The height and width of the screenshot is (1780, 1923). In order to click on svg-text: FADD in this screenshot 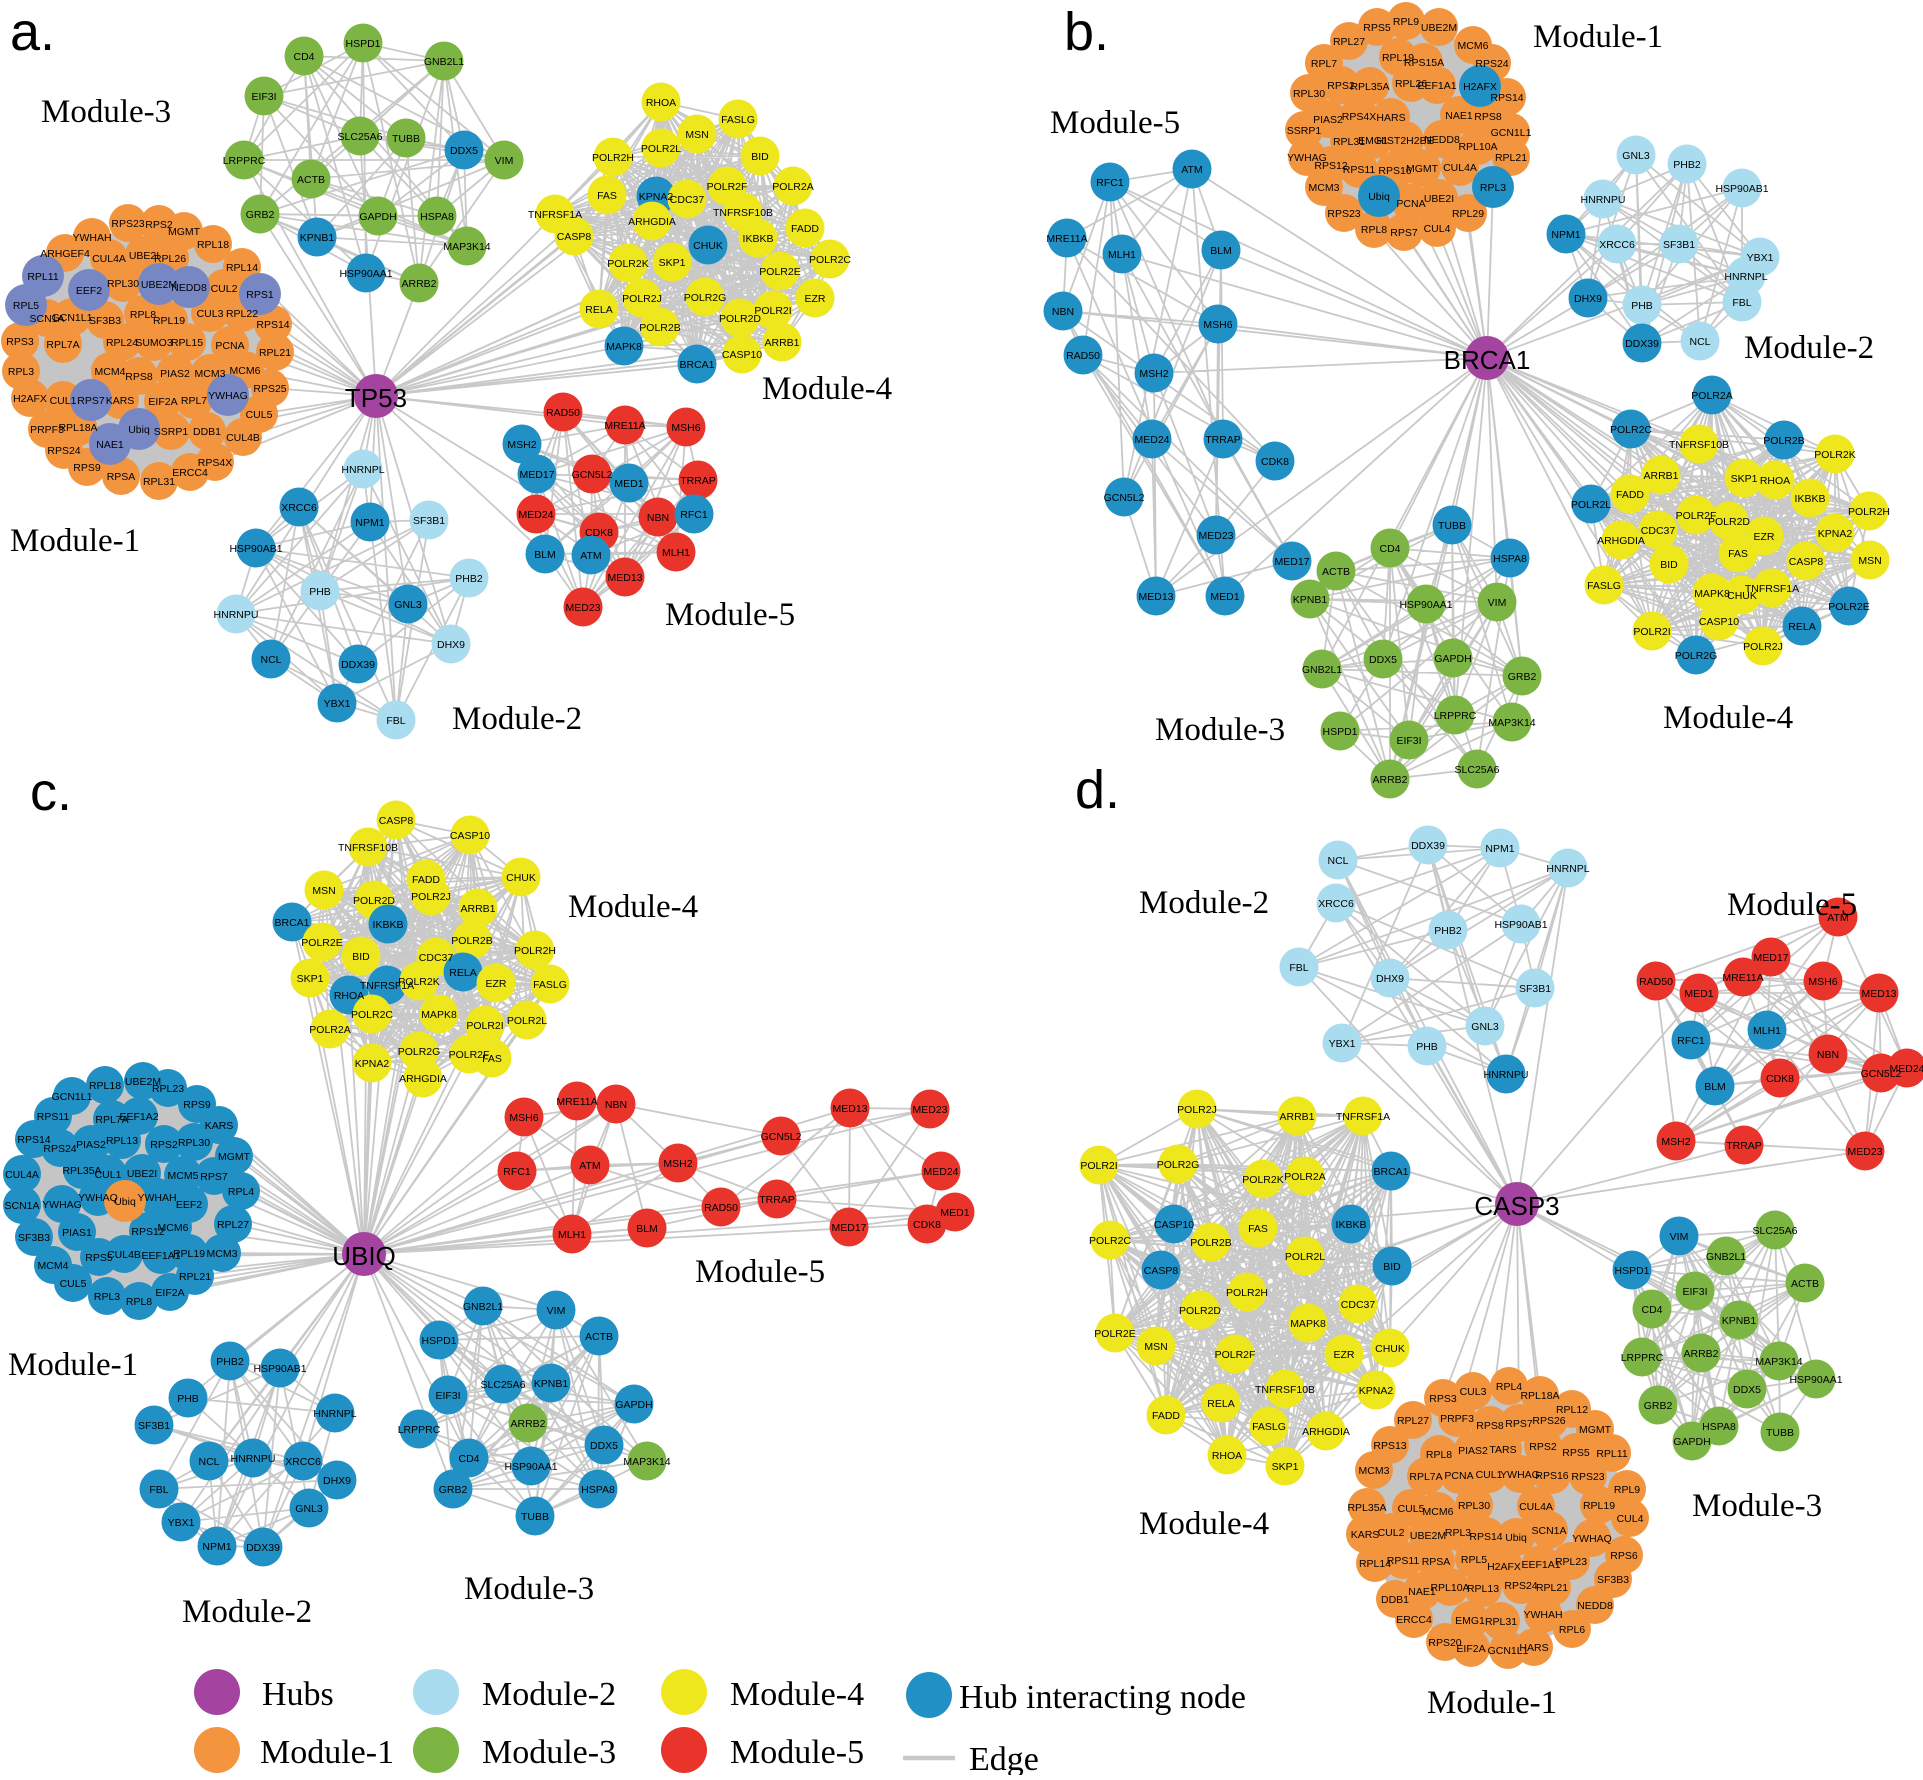, I will do `click(1166, 1416)`.